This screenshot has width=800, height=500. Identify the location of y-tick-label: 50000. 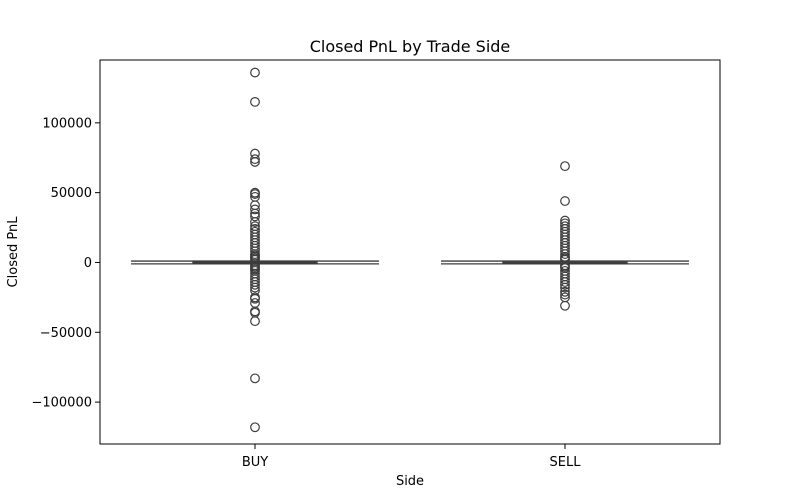
(71, 193).